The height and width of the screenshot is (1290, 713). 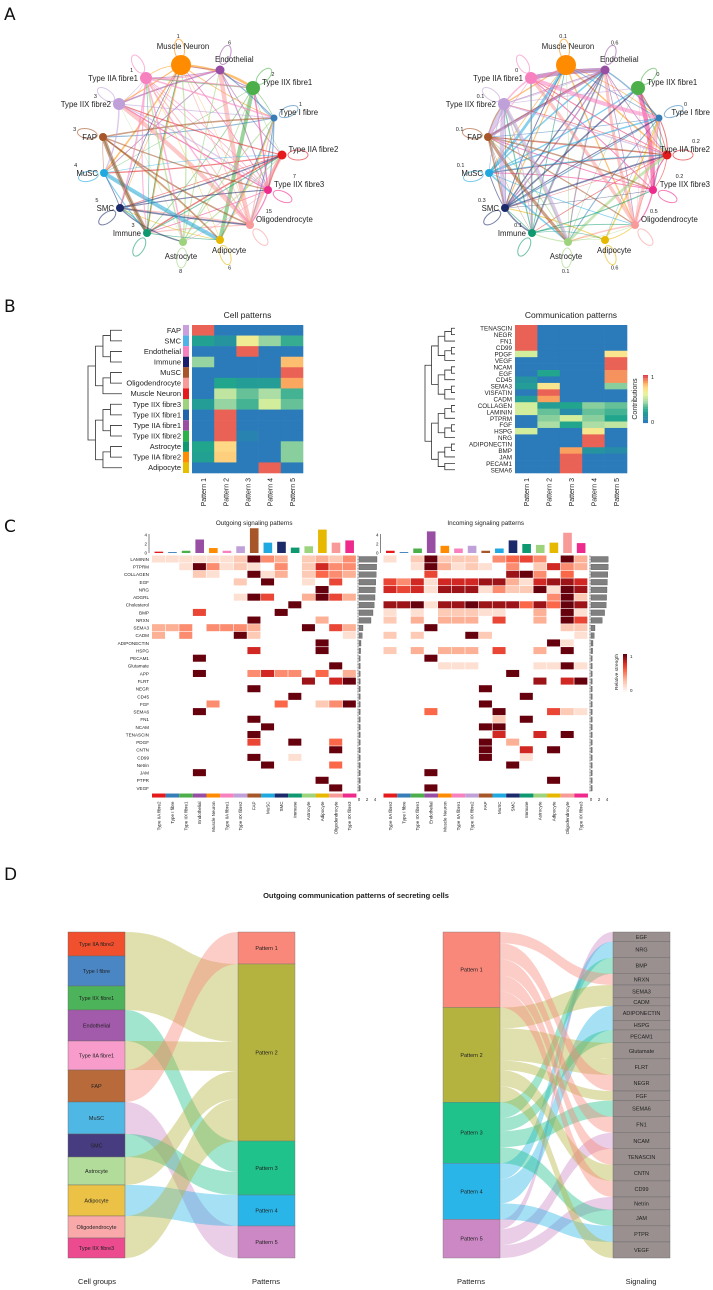 What do you see at coordinates (308, 810) in the screenshot?
I see `cell-type-label: Astrocyte` at bounding box center [308, 810].